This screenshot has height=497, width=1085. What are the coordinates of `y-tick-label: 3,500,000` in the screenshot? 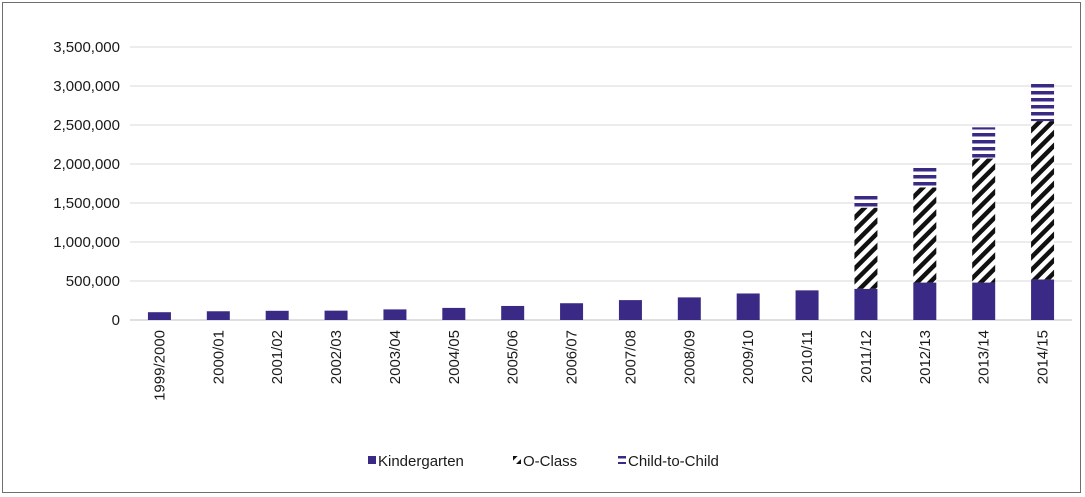 It's located at (86, 47).